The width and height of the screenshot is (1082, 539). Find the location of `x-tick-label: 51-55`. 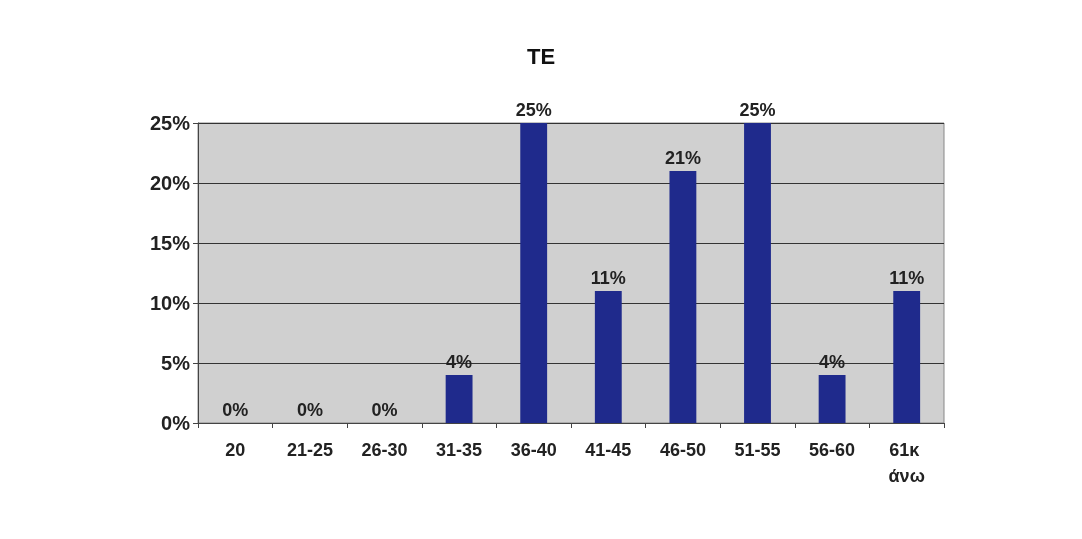

x-tick-label: 51-55 is located at coordinates (757, 450).